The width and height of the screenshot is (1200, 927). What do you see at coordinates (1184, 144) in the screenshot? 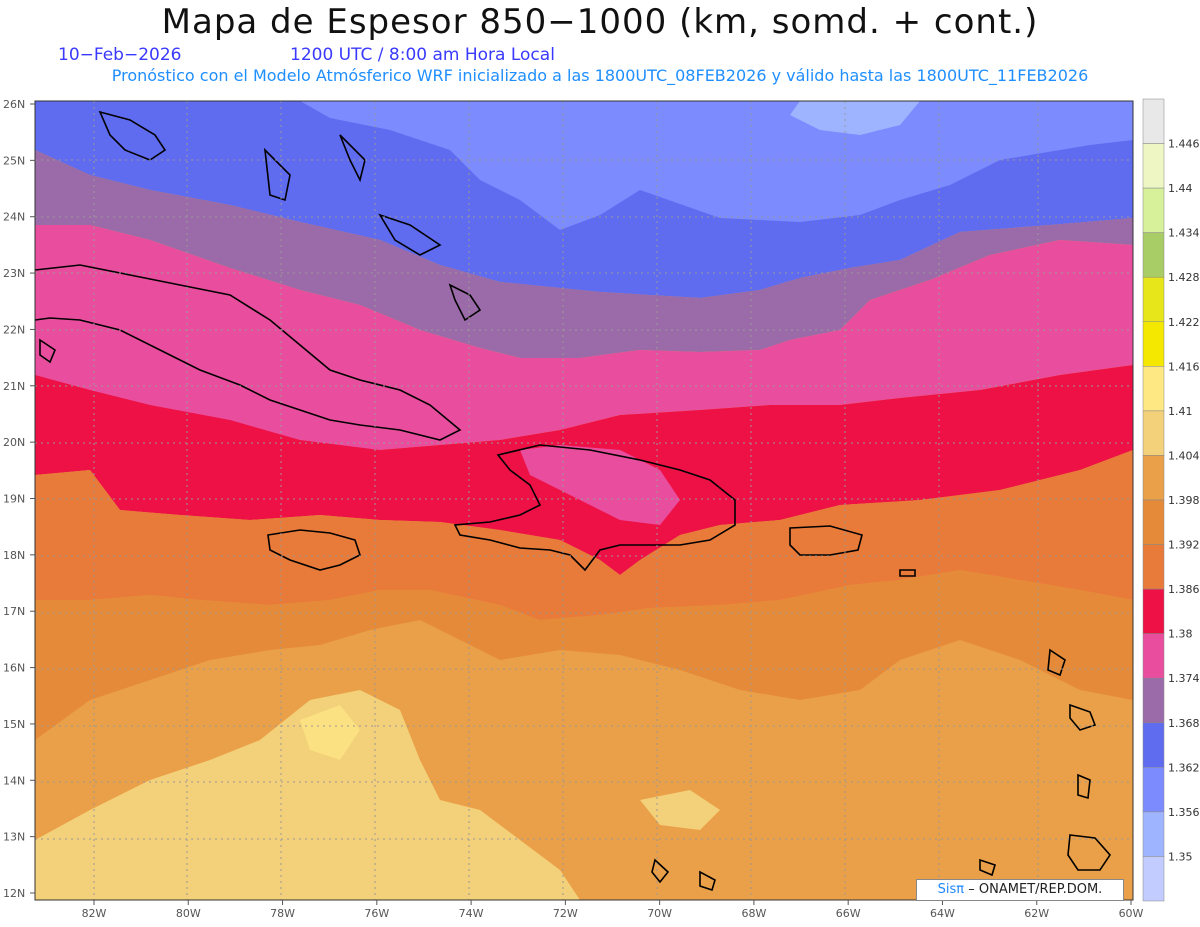
I see `legend-label: 1.446` at bounding box center [1184, 144].